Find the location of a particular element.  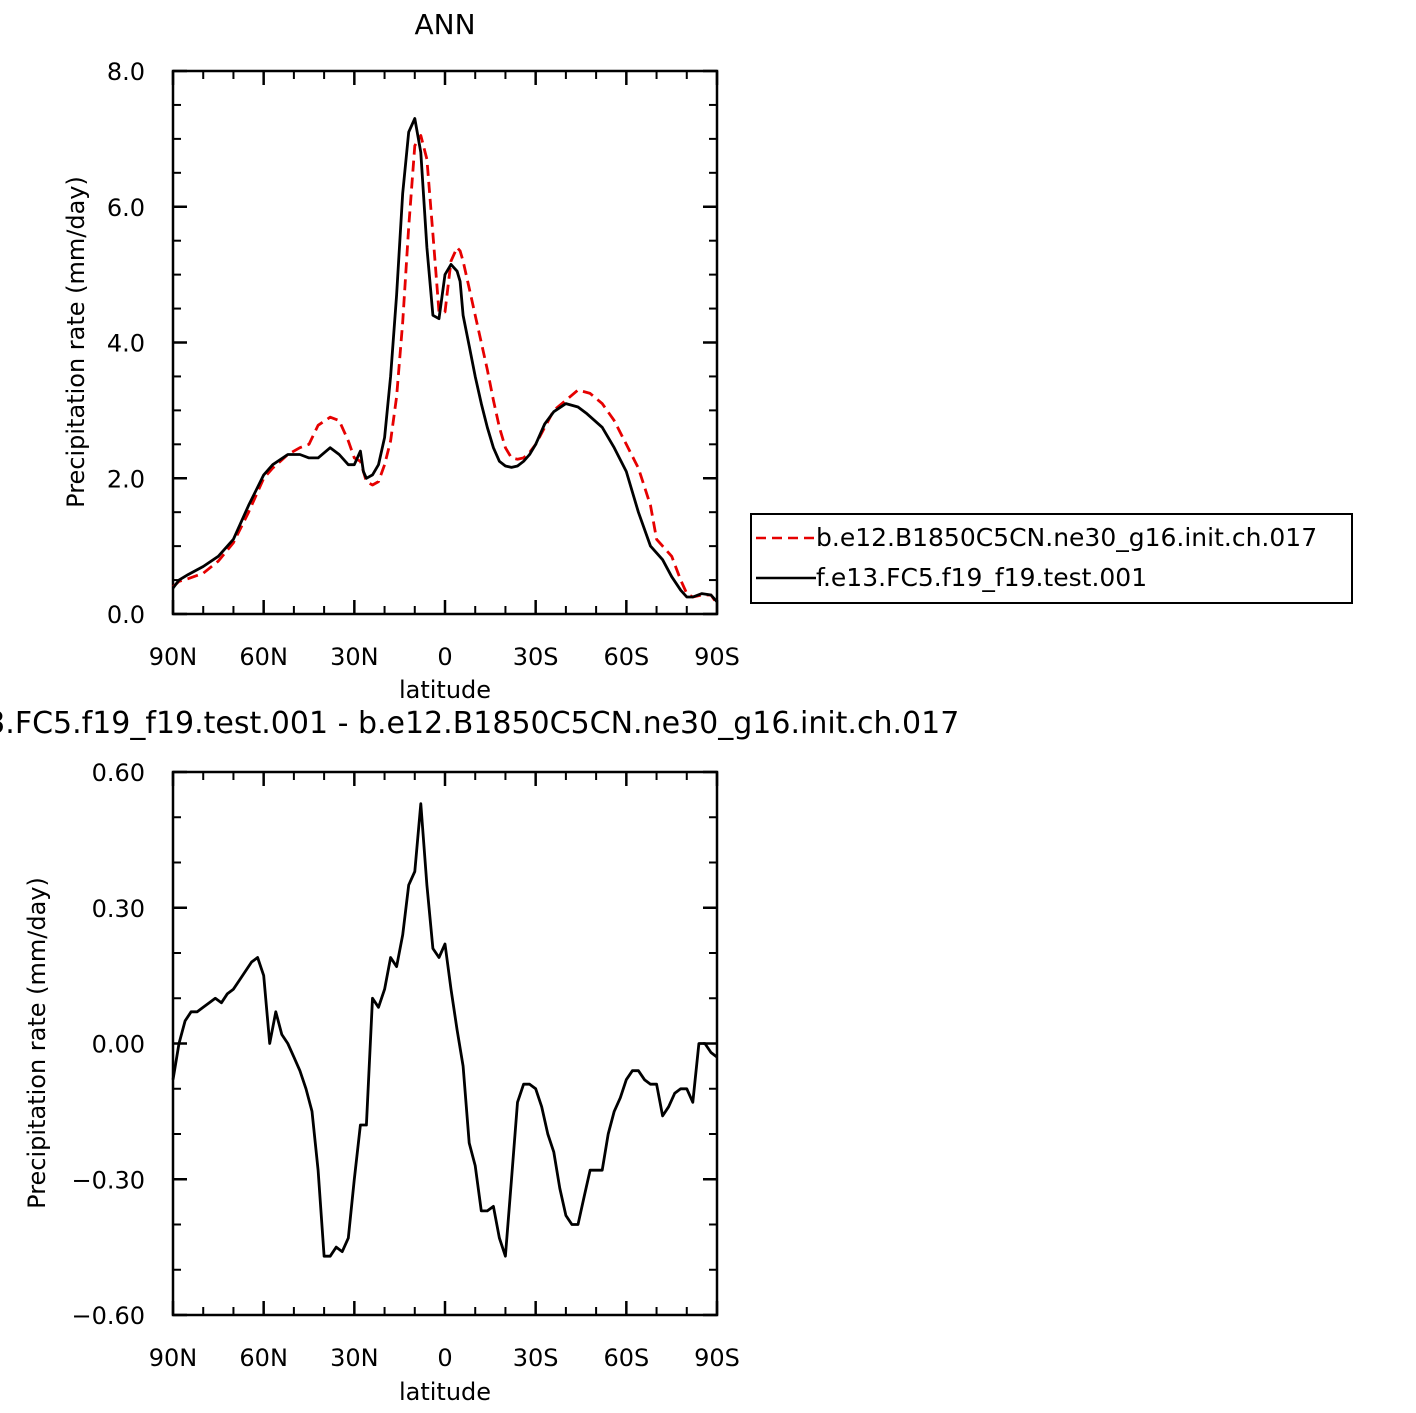

top-chart-title: ANN is located at coordinates (444, 24).